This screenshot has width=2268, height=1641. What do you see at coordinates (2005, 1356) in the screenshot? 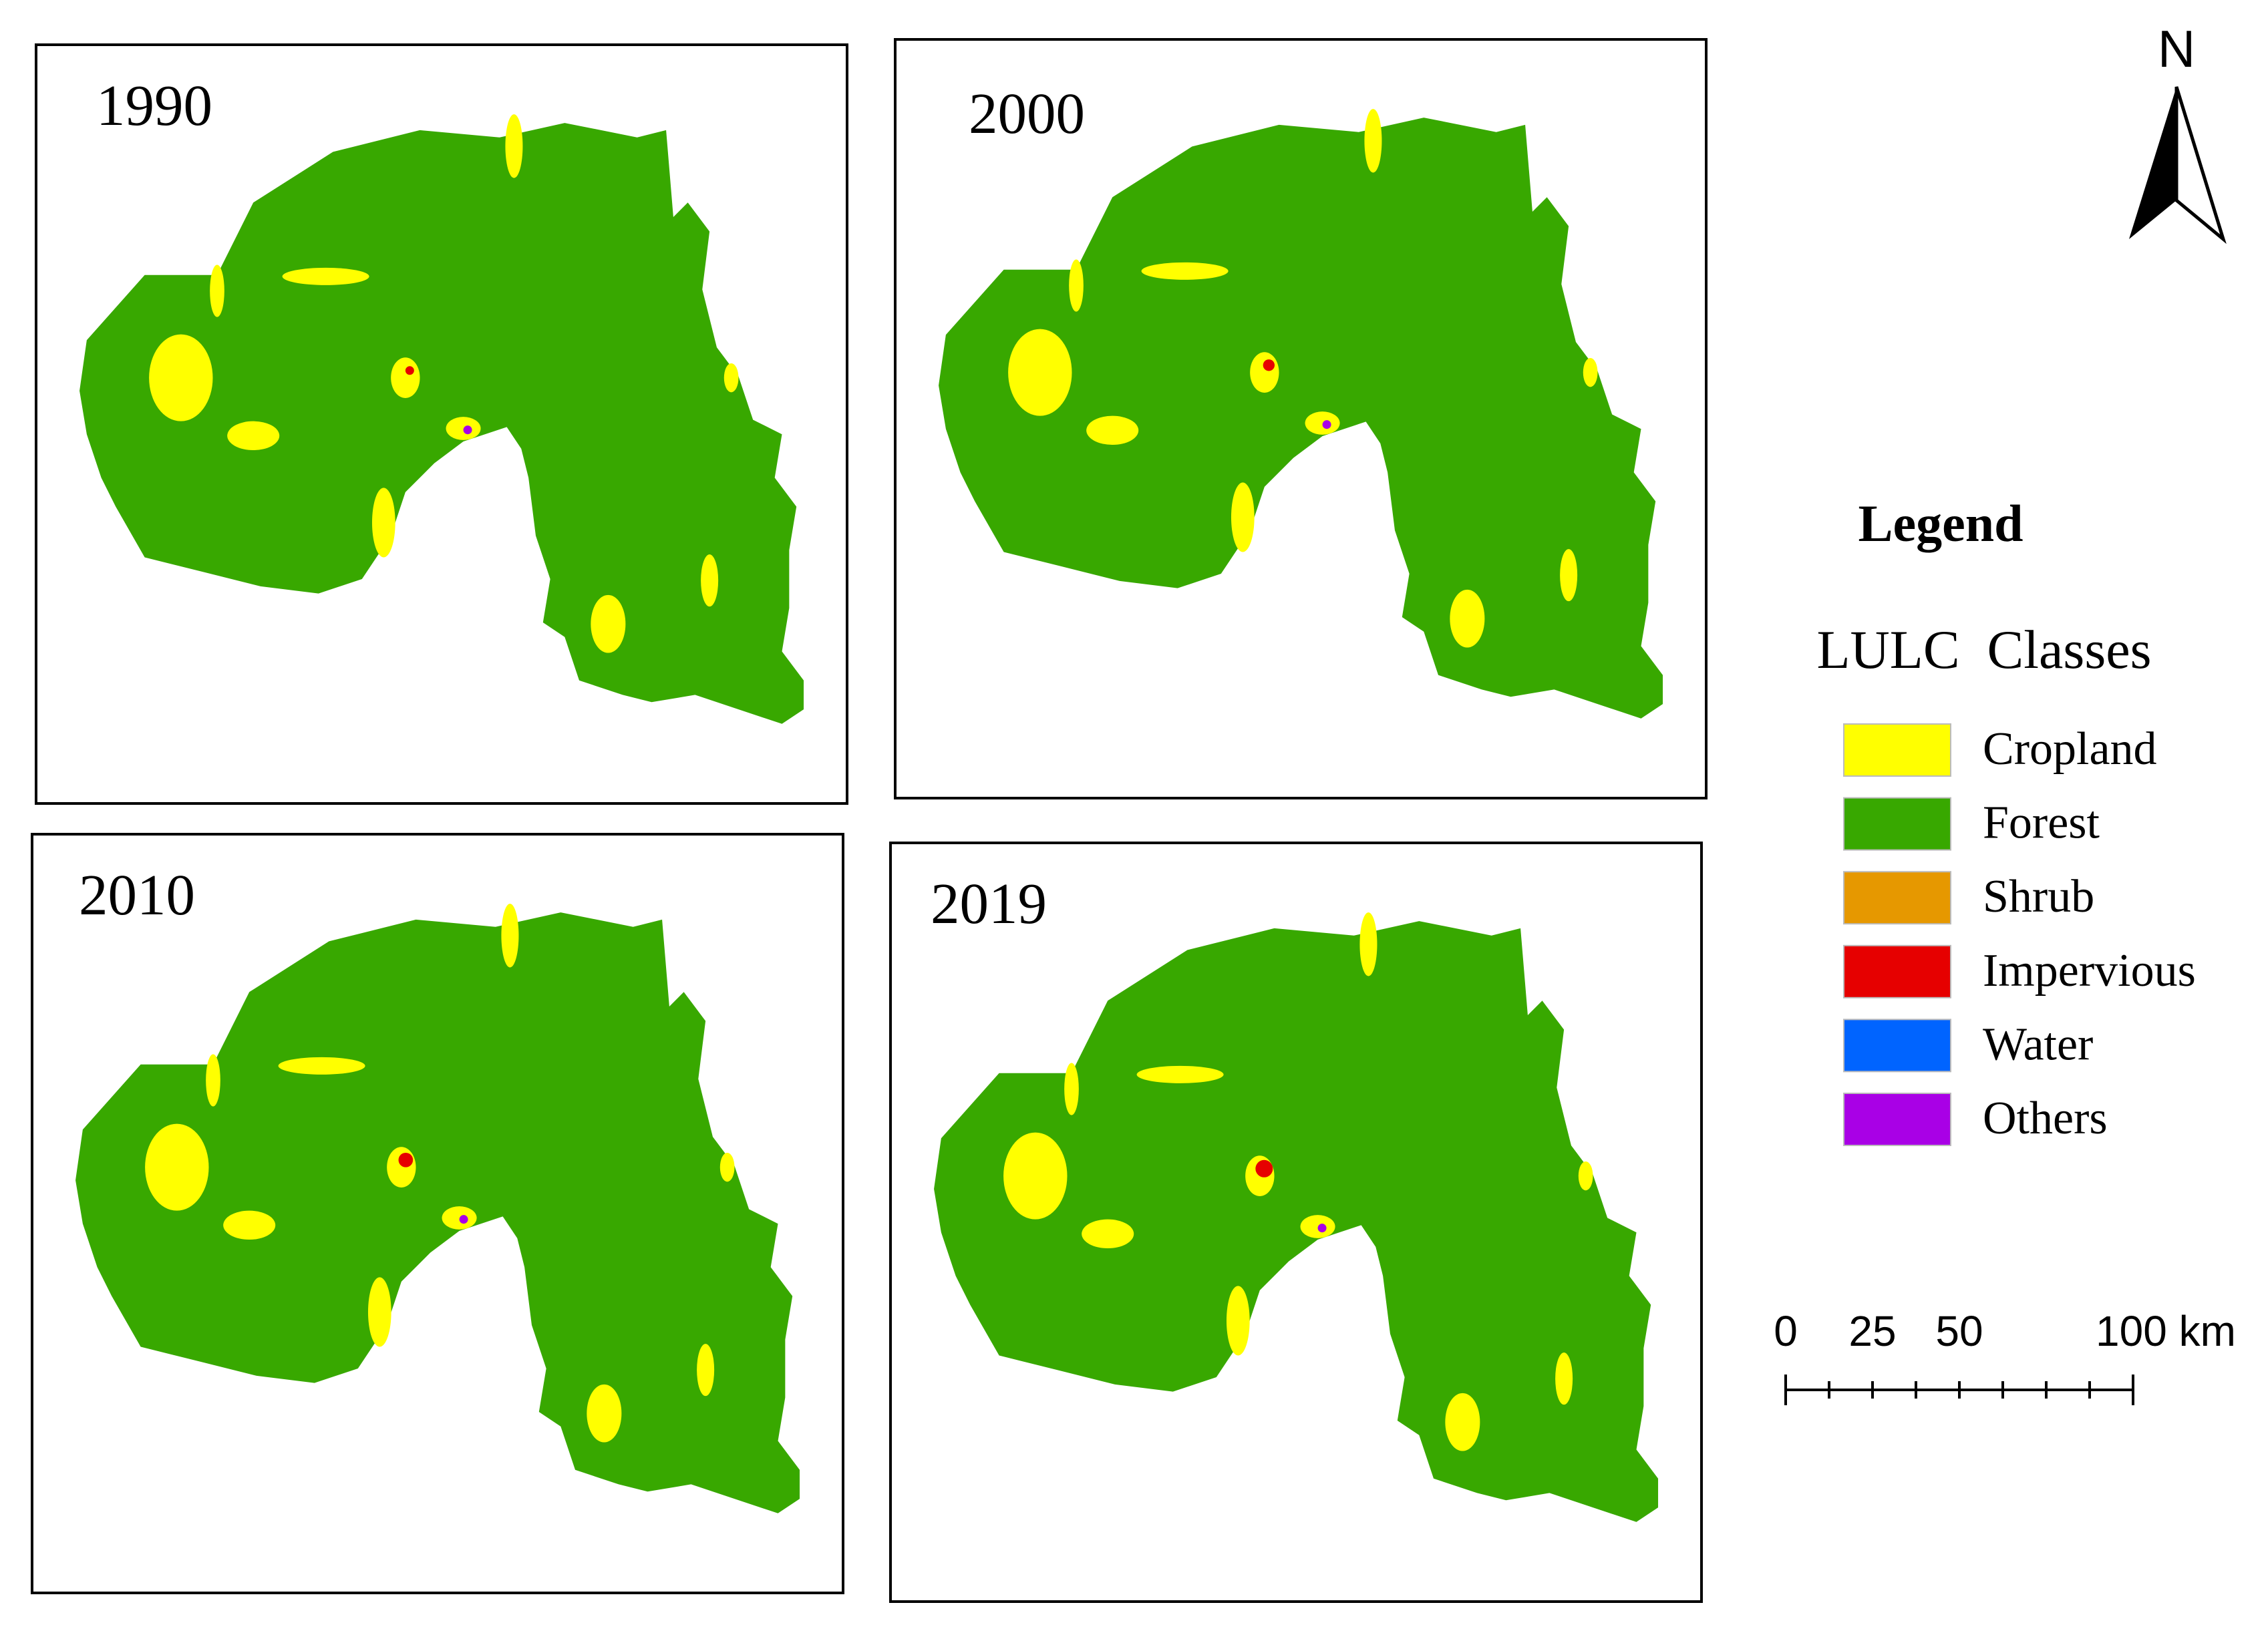
I see `scale-bar: 0 25 50 100 km` at bounding box center [2005, 1356].